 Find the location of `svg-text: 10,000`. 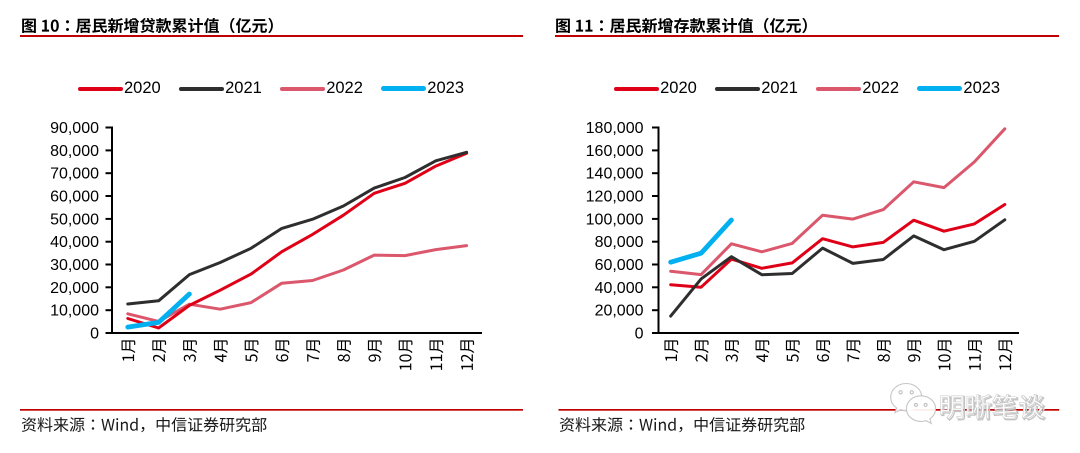

svg-text: 10,000 is located at coordinates (74, 311).